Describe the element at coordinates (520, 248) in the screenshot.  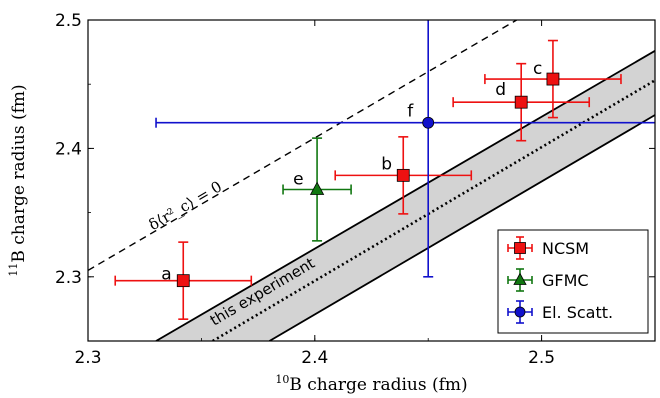
I see `legend-square-marker` at that location.